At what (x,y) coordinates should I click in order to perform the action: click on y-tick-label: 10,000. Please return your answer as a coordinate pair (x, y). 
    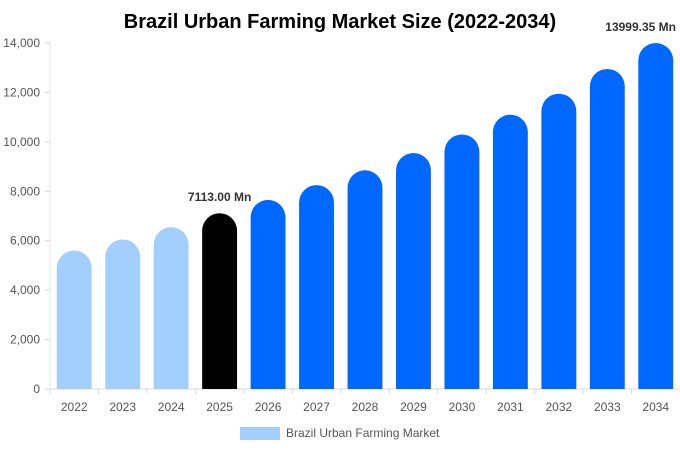
    Looking at the image, I should click on (21, 142).